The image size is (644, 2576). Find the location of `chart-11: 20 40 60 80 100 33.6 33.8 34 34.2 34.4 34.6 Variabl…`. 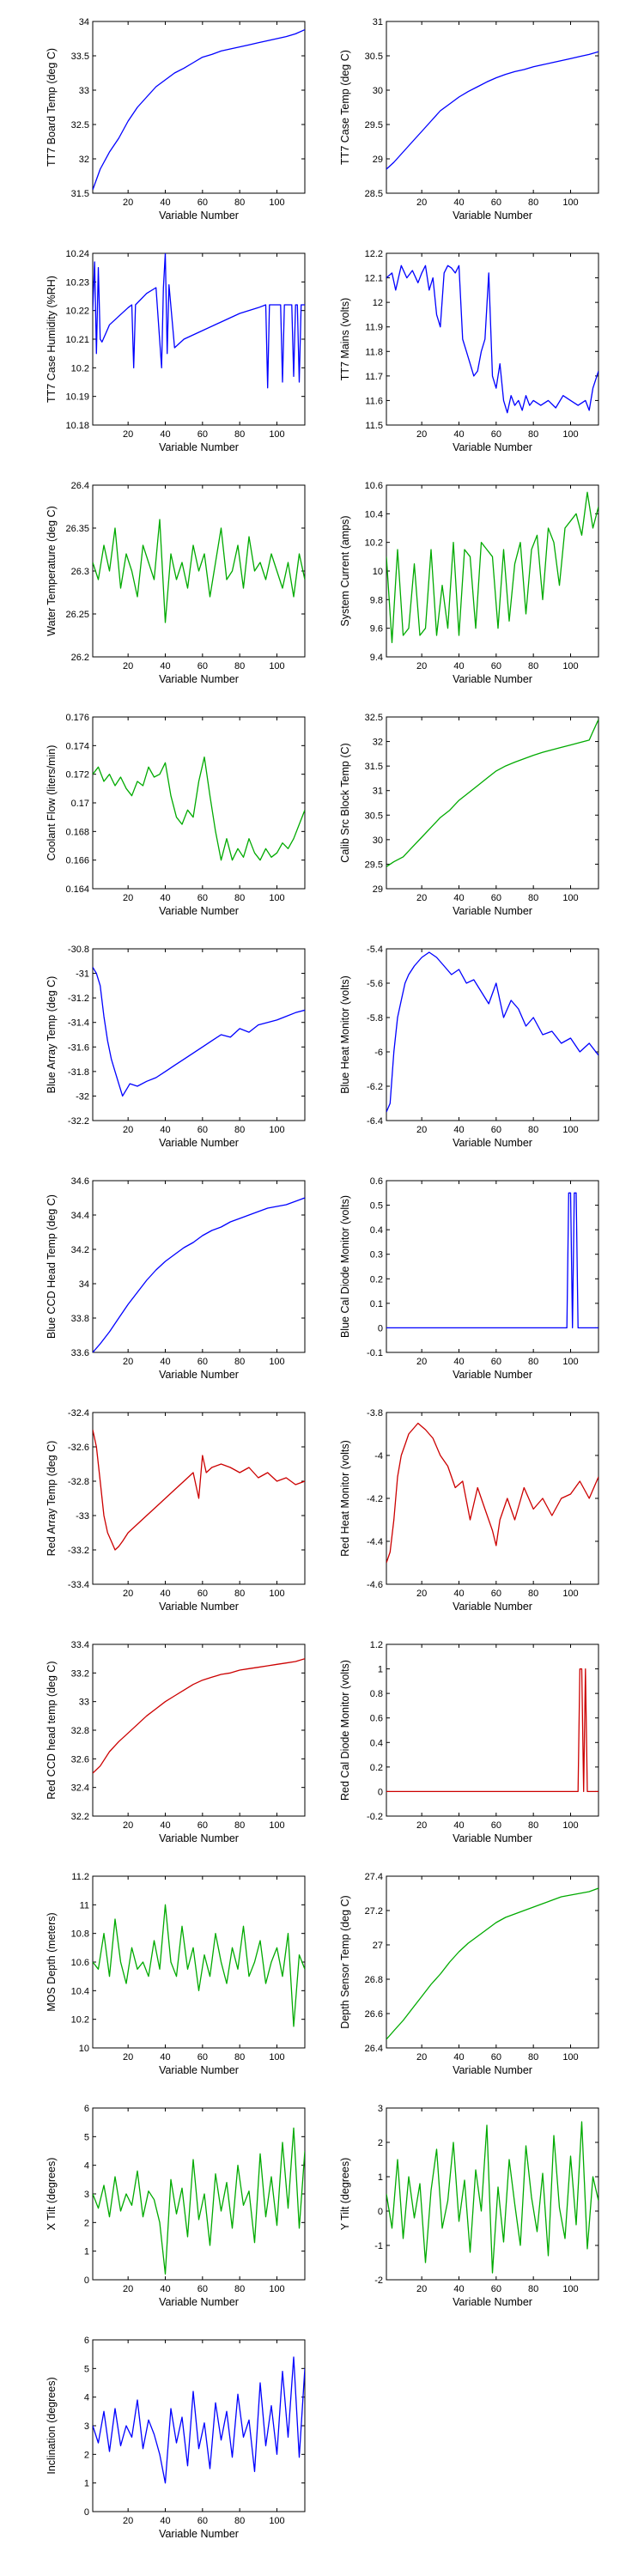

chart-11: 20 40 60 80 100 33.6 33.8 34 34.2 34.4 34.6 Variabl… is located at coordinates (176, 1279).